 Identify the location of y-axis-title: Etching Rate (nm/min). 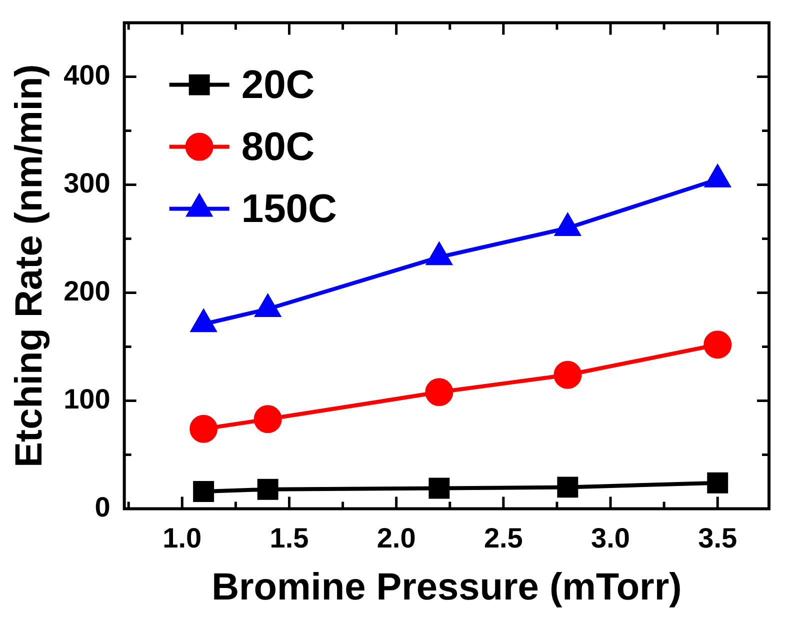
(29, 266).